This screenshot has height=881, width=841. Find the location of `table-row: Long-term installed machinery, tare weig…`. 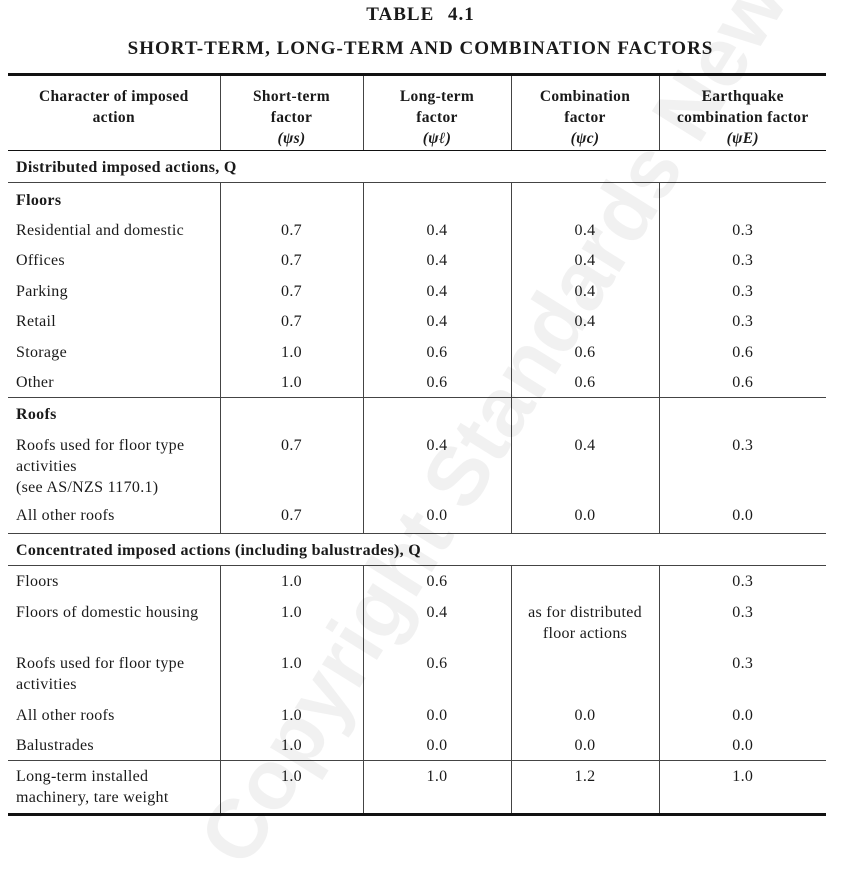

table-row: Long-term installed machinery, tare weig… is located at coordinates (417, 788).